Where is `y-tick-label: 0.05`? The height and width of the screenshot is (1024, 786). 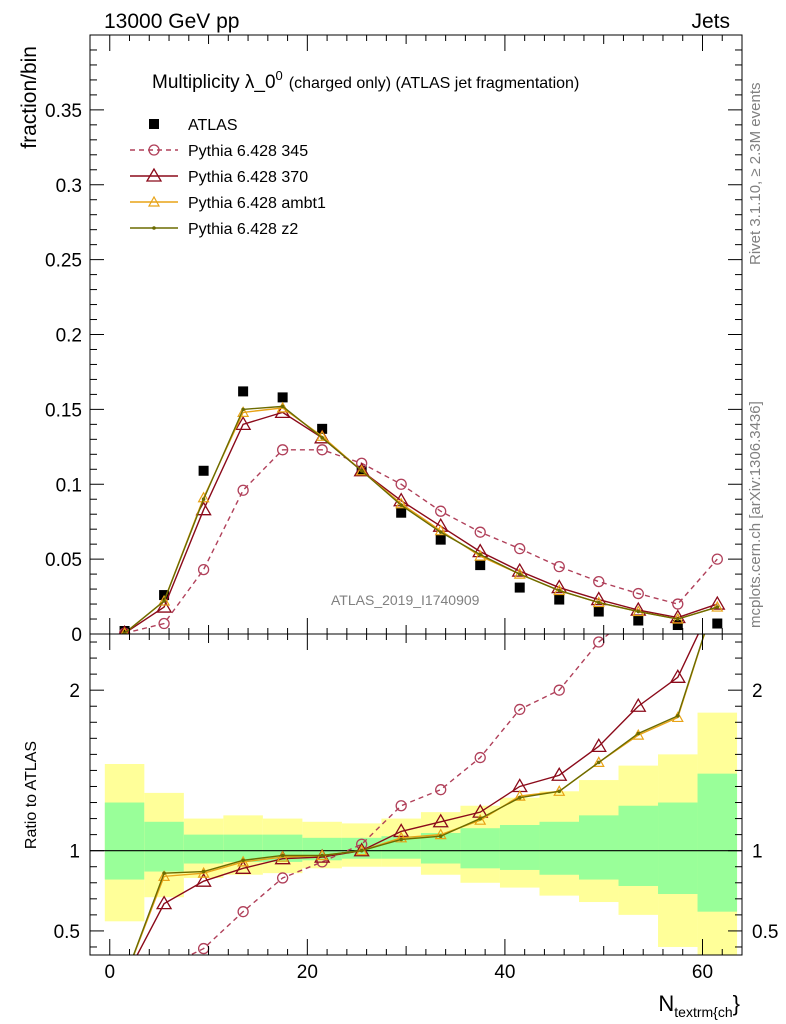
y-tick-label: 0.05 is located at coordinates (63, 560).